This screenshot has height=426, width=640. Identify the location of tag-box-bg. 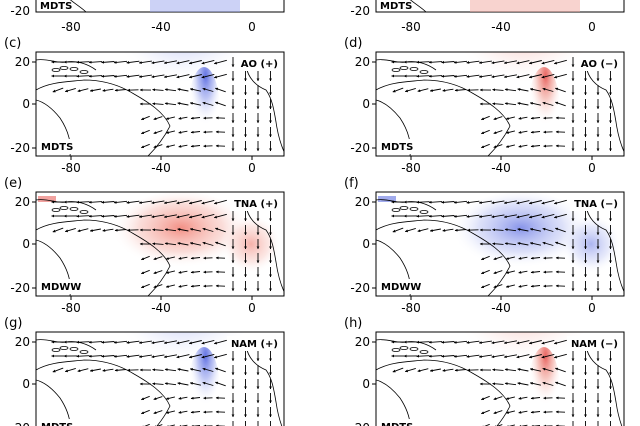
(57, 422).